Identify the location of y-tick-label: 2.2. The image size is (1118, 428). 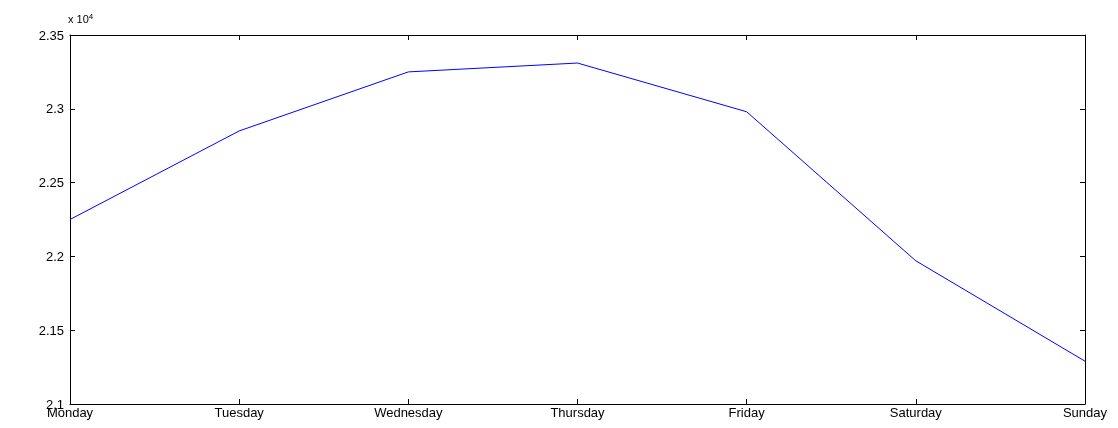
(54, 256).